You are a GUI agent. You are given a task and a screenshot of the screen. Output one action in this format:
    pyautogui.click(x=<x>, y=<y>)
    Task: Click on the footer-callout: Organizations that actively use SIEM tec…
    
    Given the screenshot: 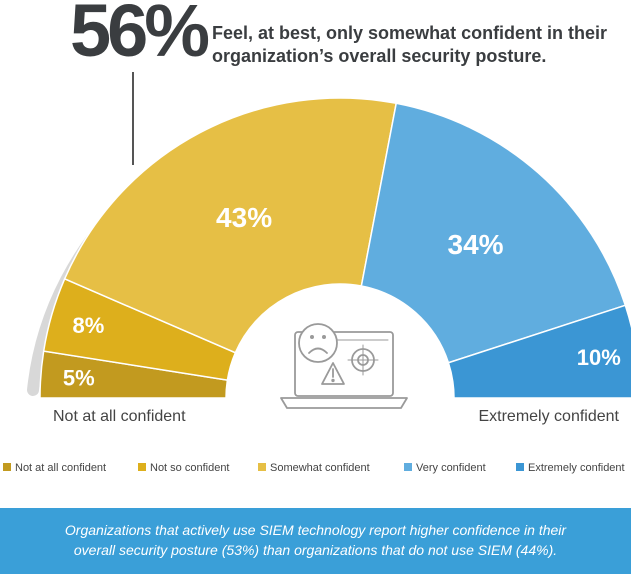 What is the action you would take?
    pyautogui.click(x=315, y=541)
    